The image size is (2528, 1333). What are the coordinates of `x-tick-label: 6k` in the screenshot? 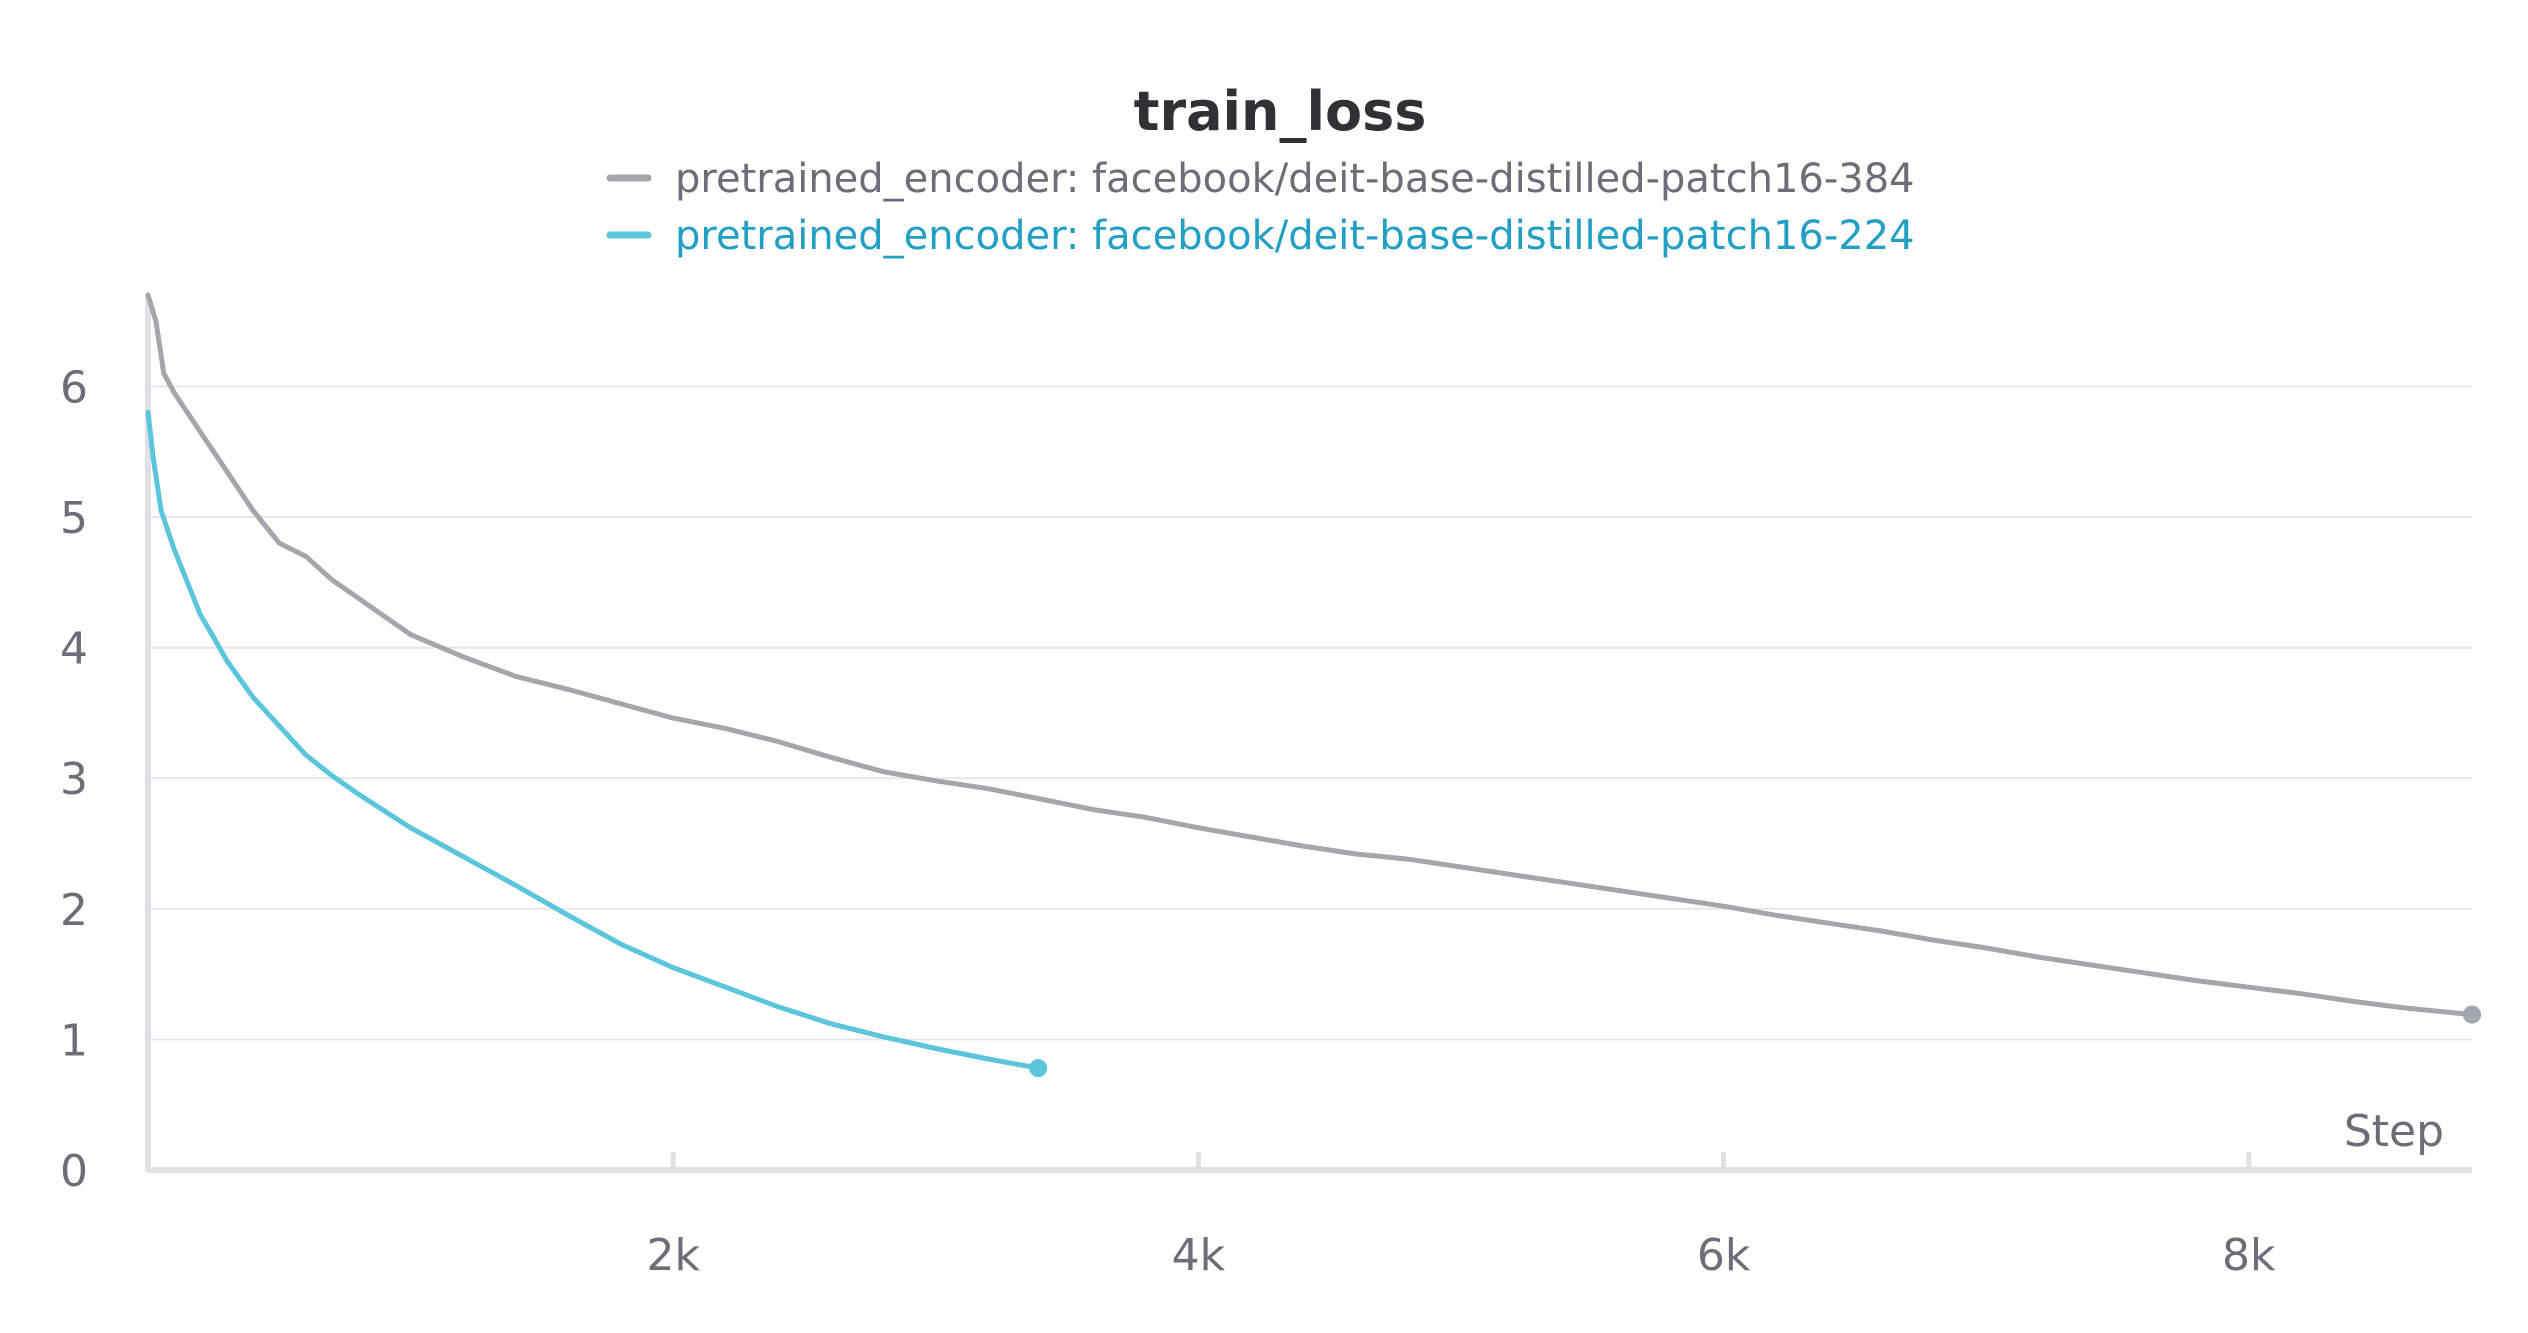 It's located at (1724, 1255).